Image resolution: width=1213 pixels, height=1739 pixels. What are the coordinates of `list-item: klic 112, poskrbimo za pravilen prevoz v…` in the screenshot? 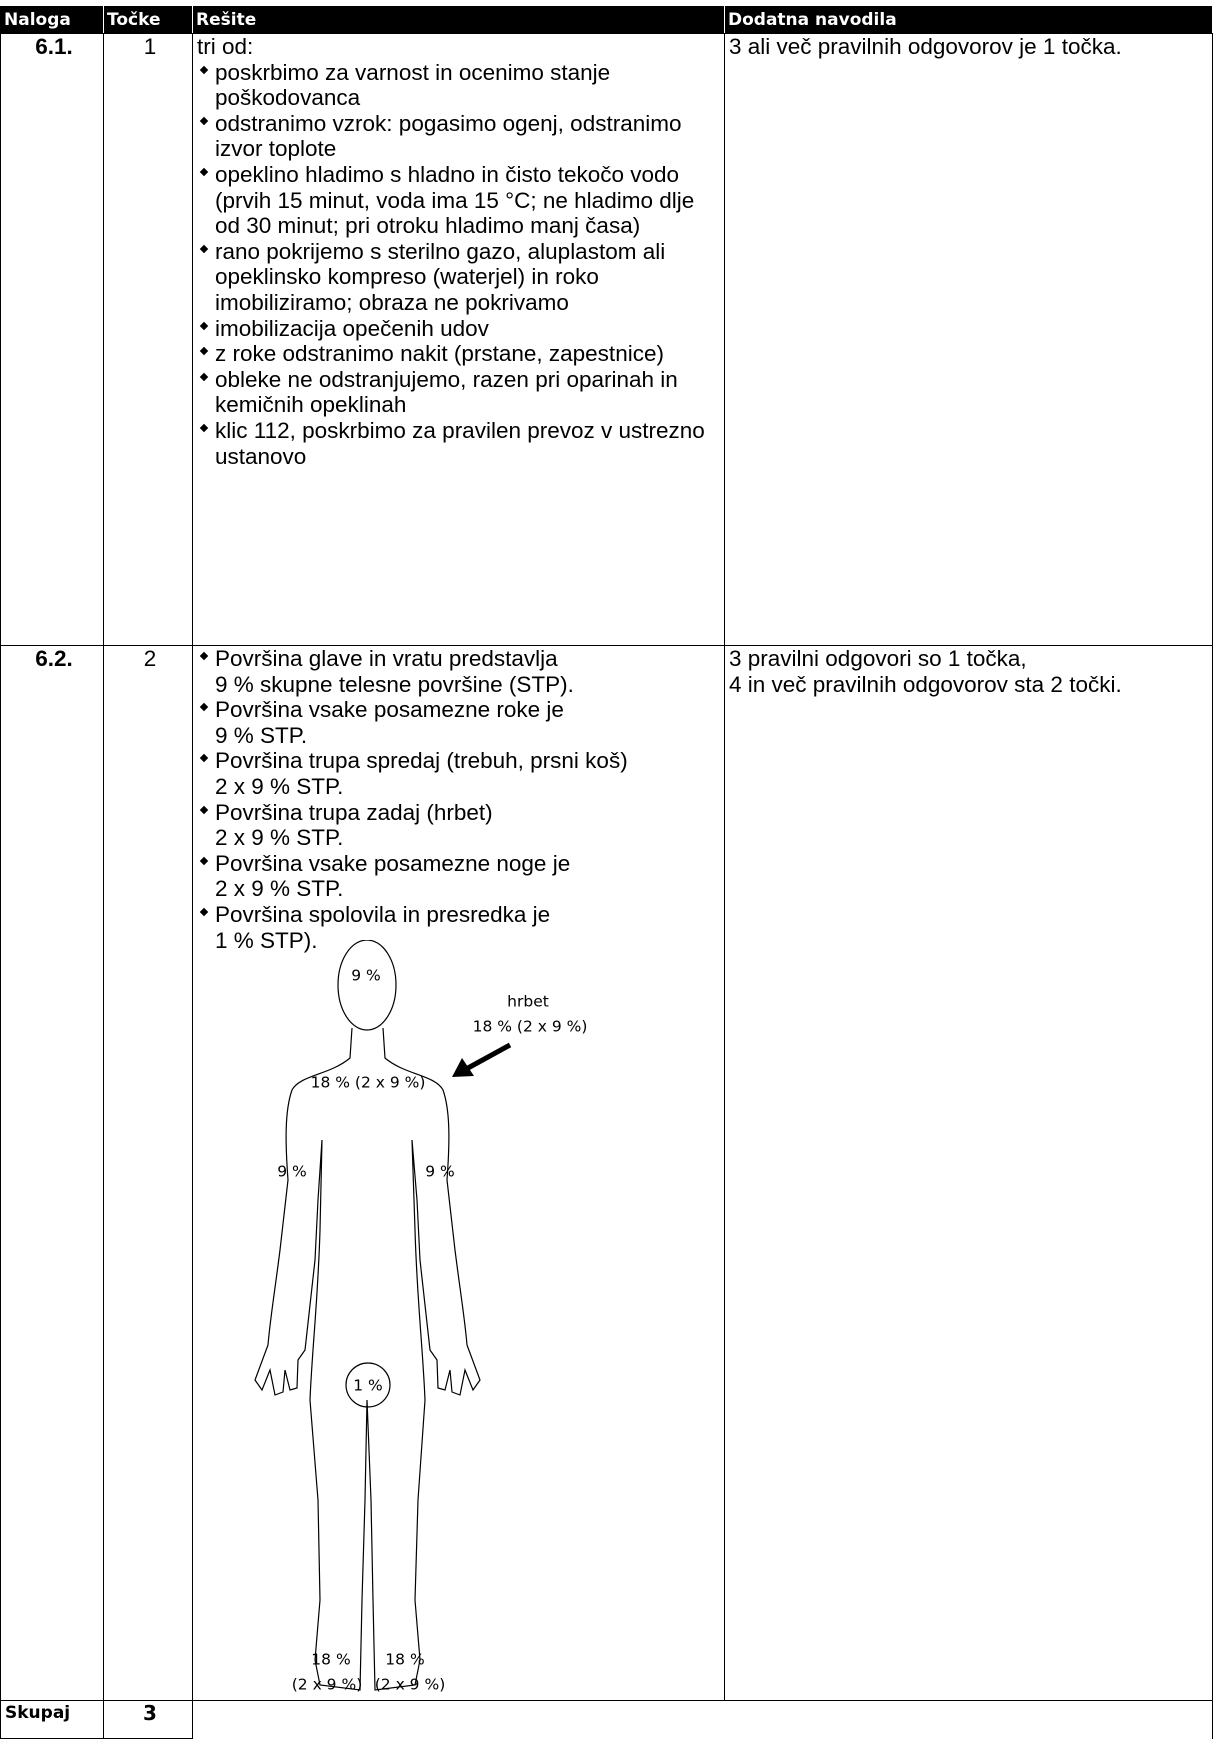 It's located at (460, 443).